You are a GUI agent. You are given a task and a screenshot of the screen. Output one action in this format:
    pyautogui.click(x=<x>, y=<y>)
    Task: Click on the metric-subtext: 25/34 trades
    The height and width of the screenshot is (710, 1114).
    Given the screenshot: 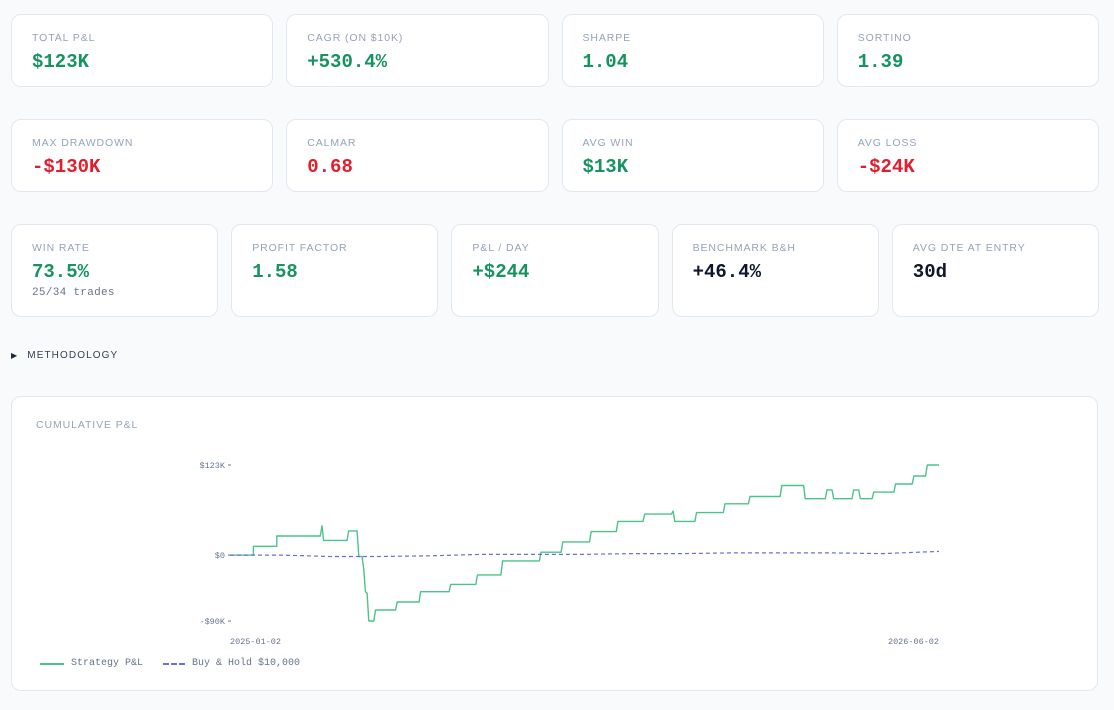 What is the action you would take?
    pyautogui.click(x=73, y=293)
    